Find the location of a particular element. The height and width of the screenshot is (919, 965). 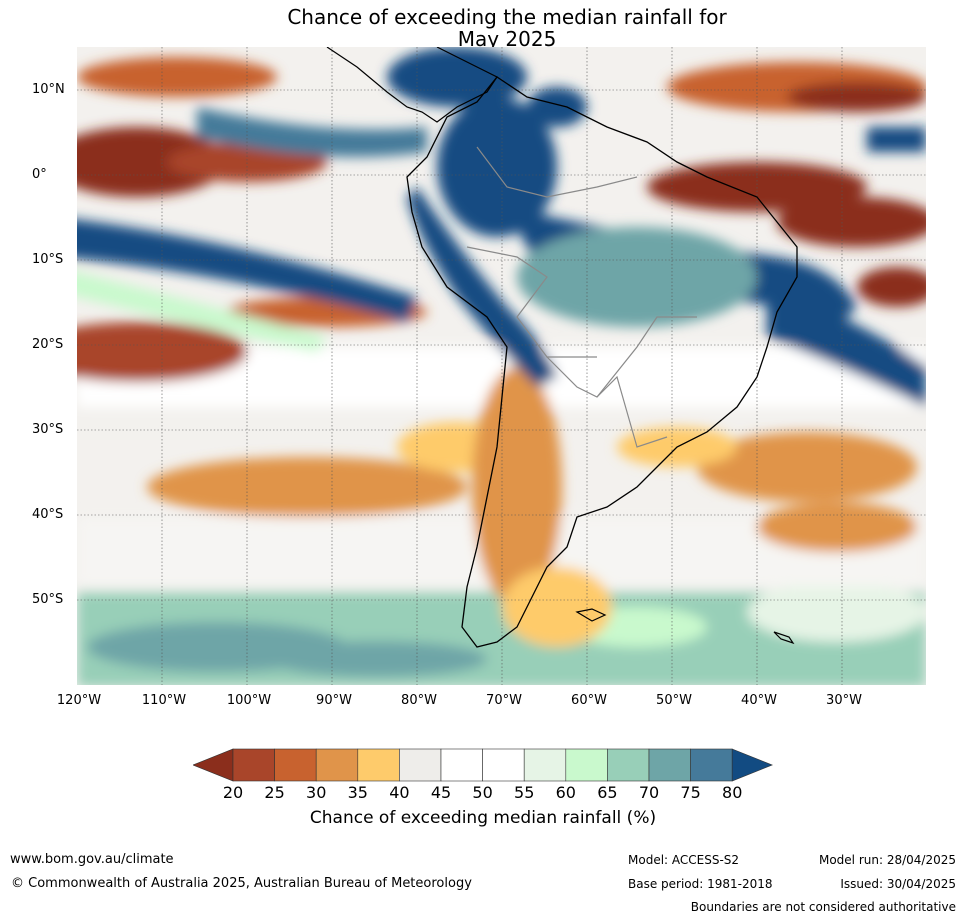

south-georgia is located at coordinates (784, 638).